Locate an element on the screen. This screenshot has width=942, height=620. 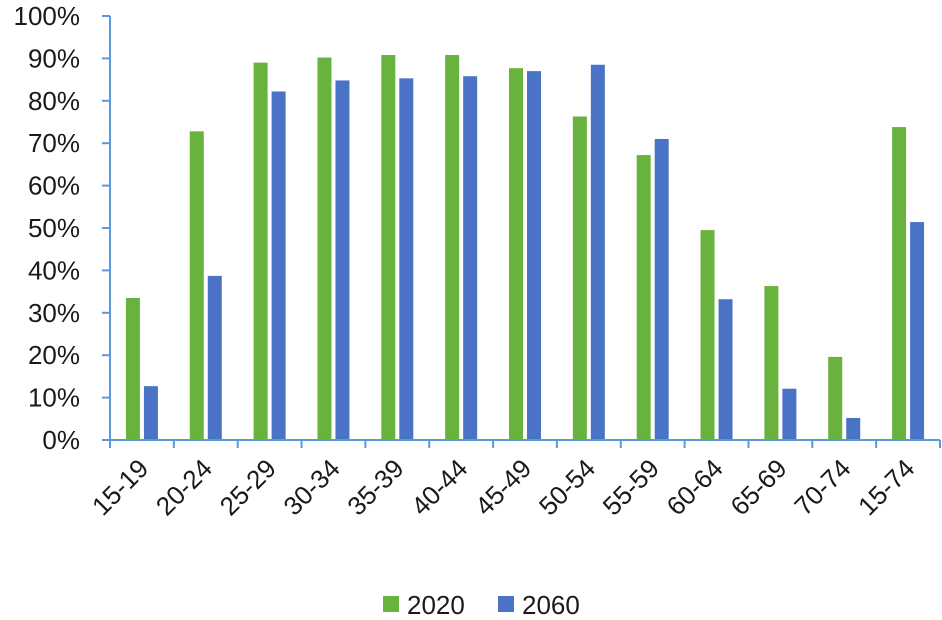
legend-swatch-2020 is located at coordinates (391, 604).